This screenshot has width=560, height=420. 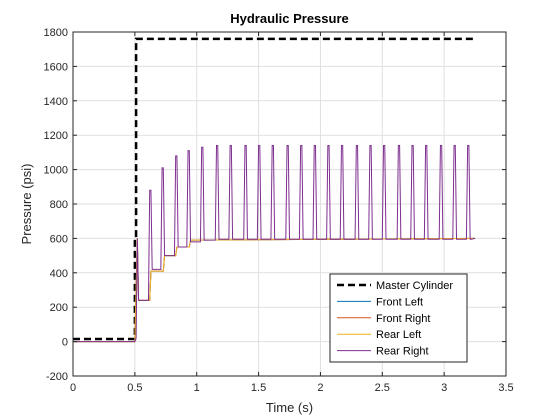 What do you see at coordinates (56, 102) in the screenshot?
I see `y-tick-label: 1400` at bounding box center [56, 102].